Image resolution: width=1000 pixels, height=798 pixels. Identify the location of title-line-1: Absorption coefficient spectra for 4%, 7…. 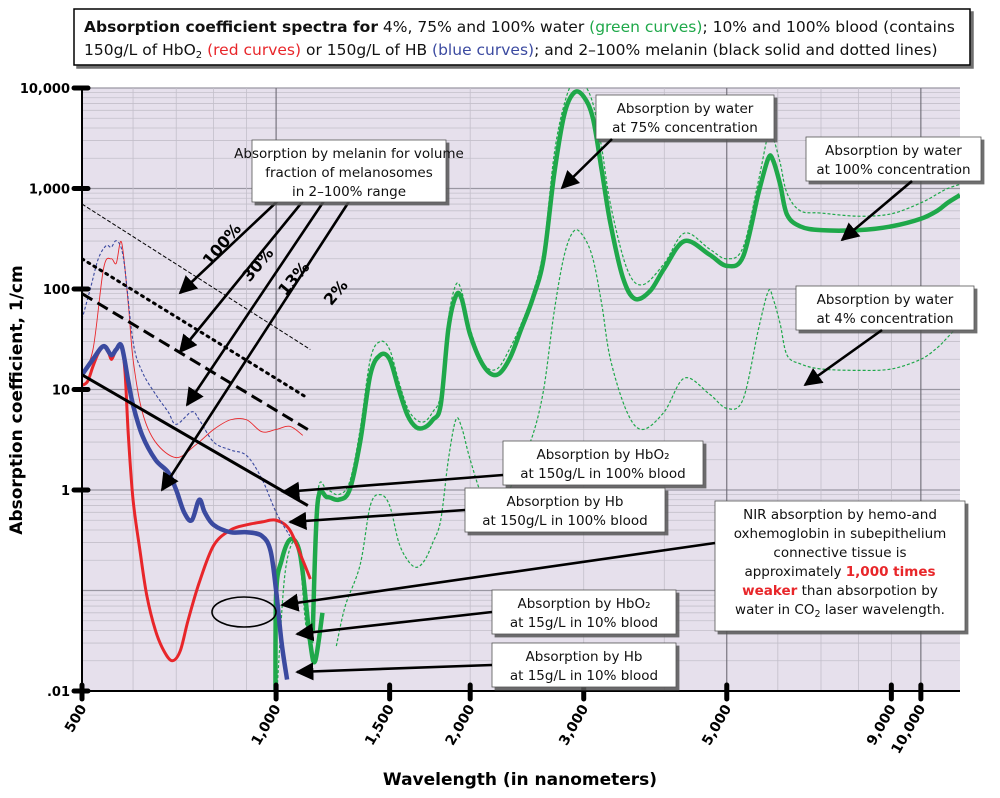
(519, 27).